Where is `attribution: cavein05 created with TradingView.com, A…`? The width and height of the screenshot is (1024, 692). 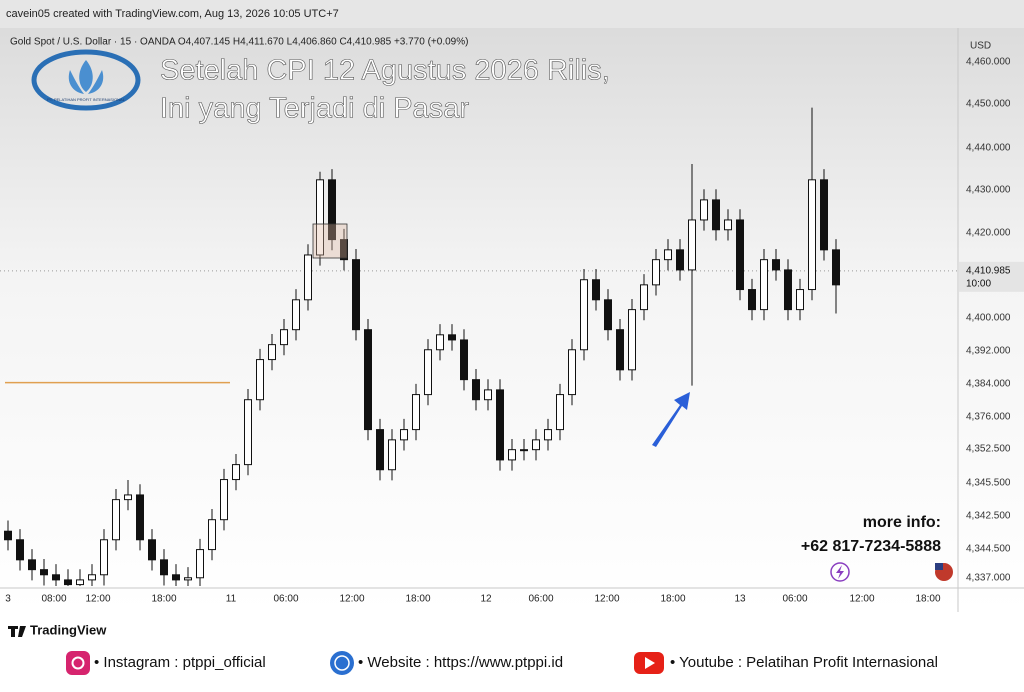 attribution: cavein05 created with TradingView.com, A… is located at coordinates (172, 14).